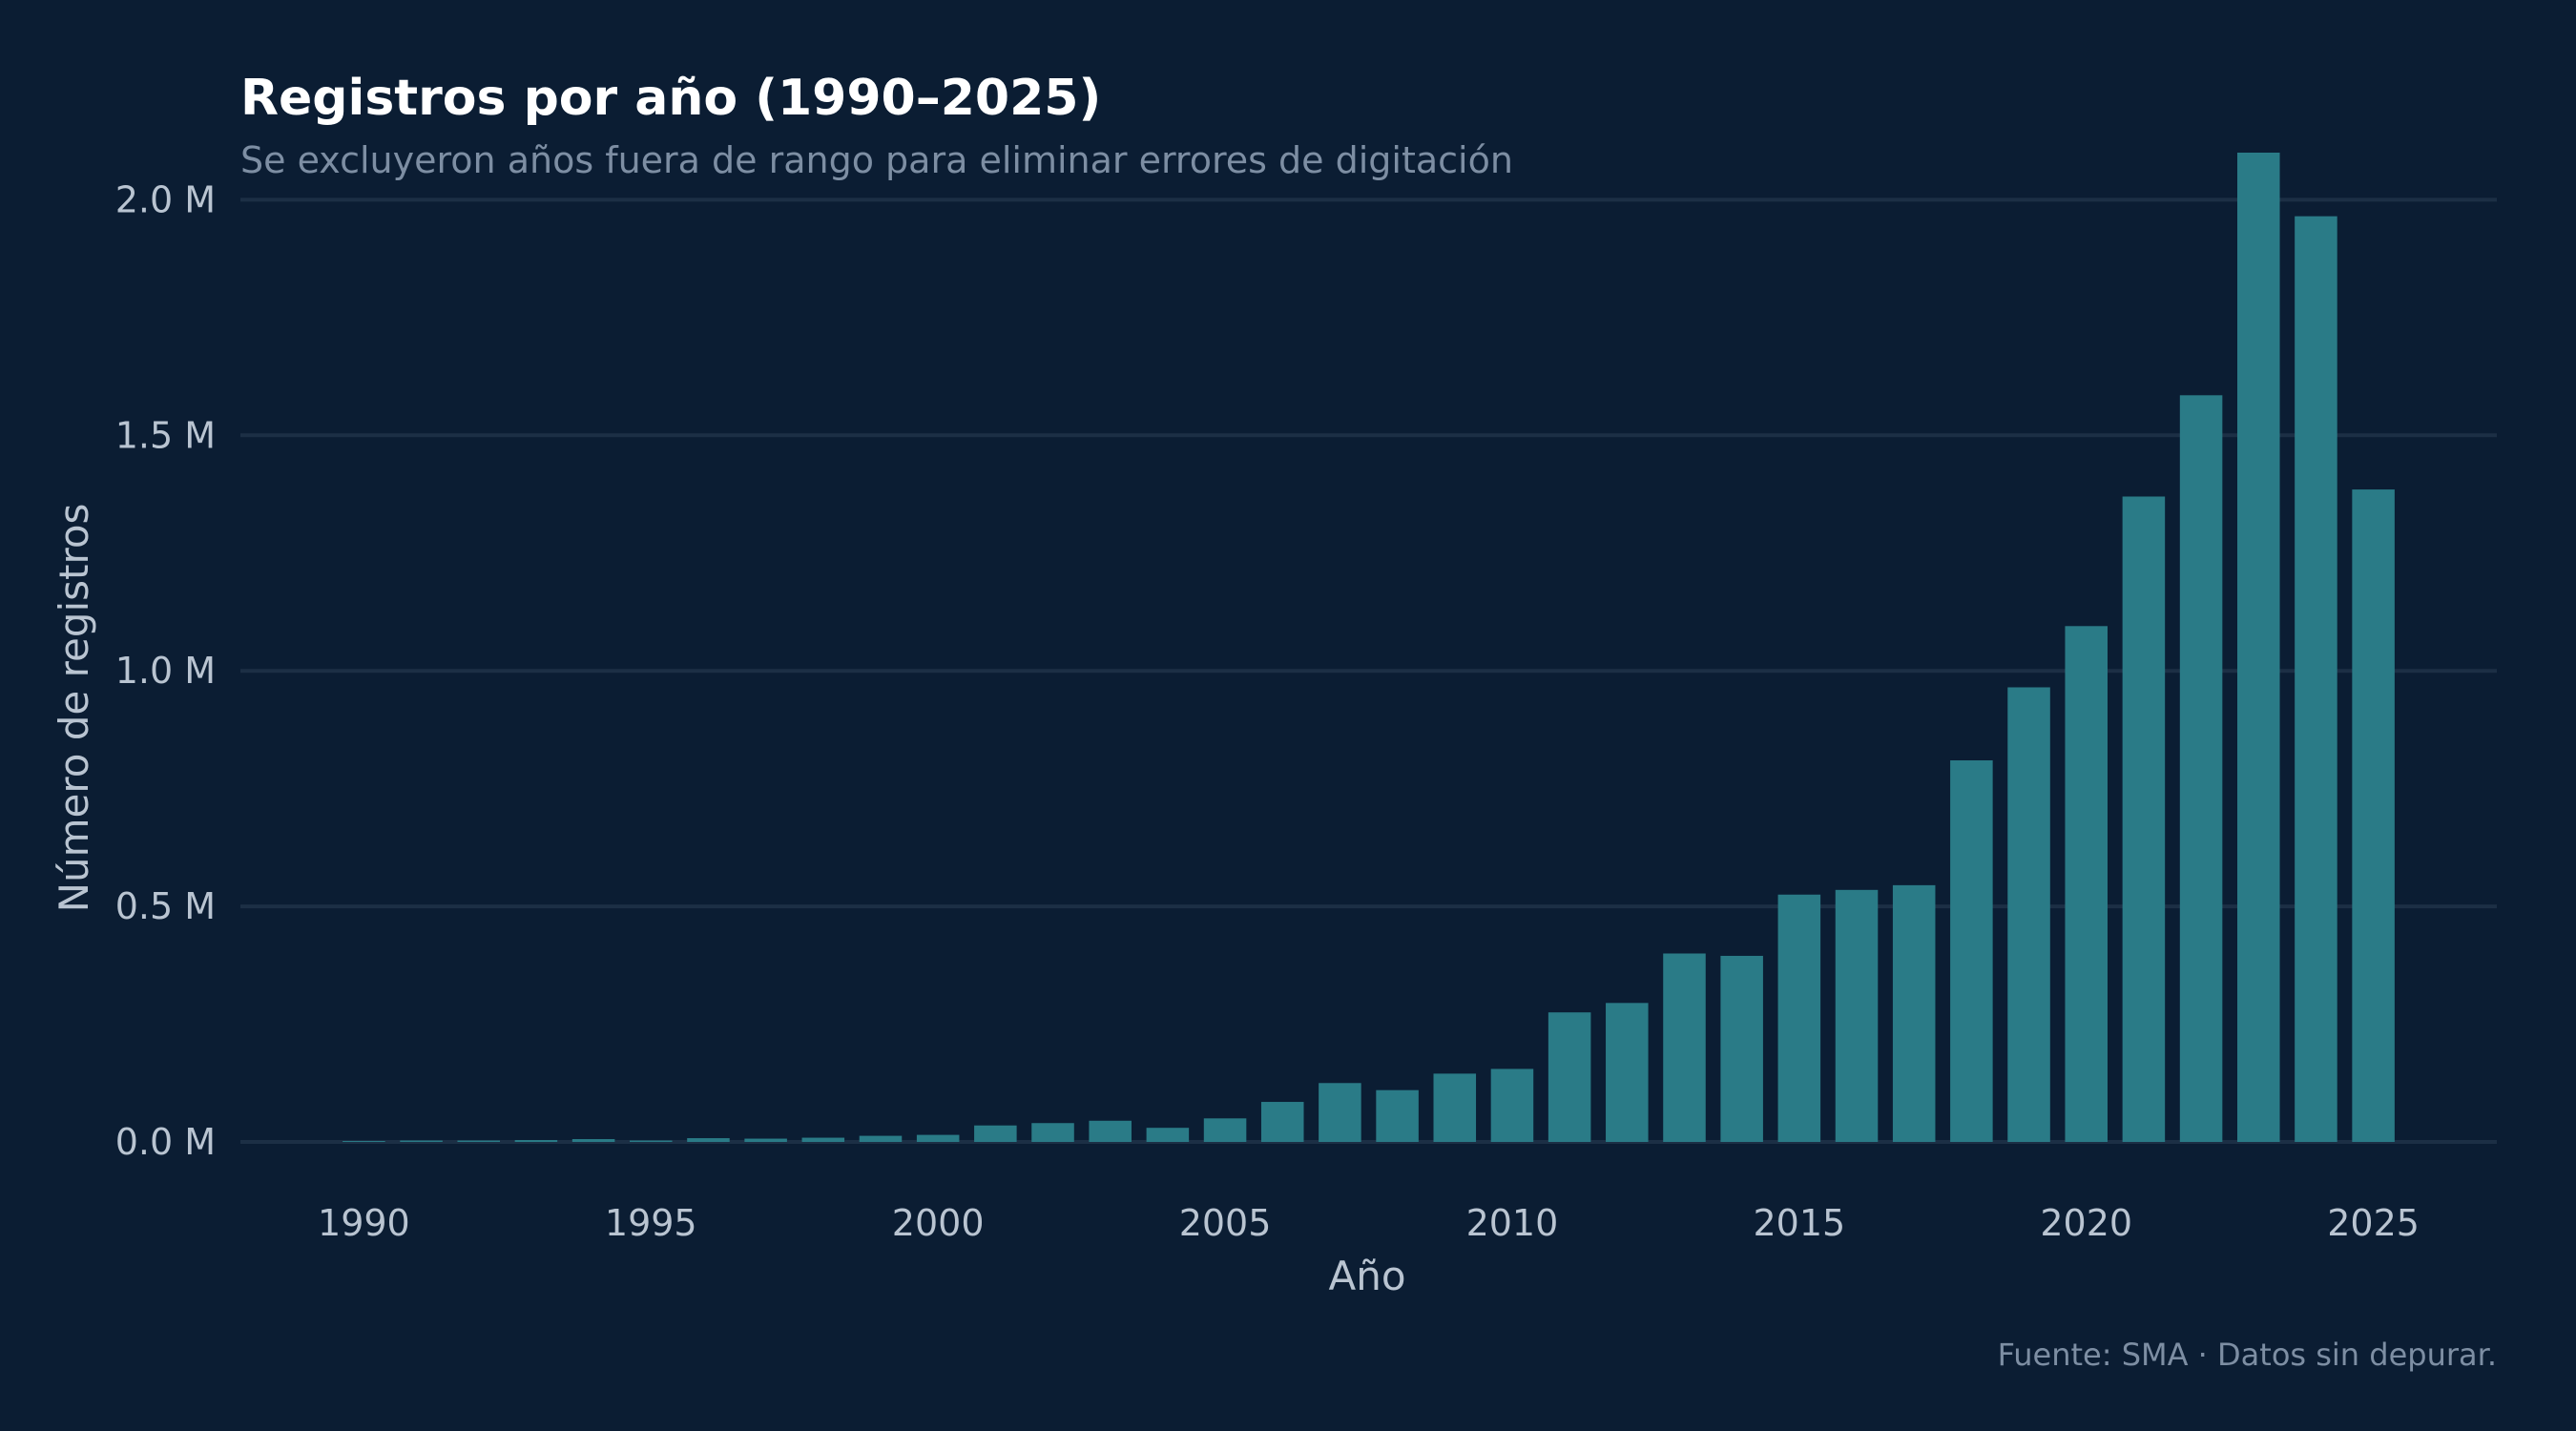 The height and width of the screenshot is (1431, 2576). I want to click on bar-1993, so click(536, 1141).